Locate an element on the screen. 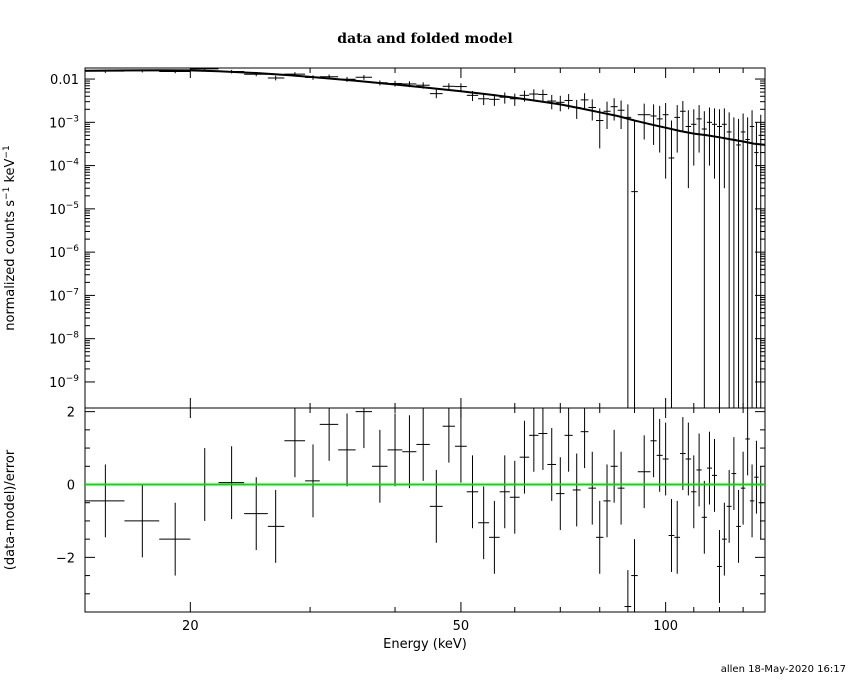 This screenshot has width=850, height=680. bottom-y-tick-label: 2 is located at coordinates (71, 413).